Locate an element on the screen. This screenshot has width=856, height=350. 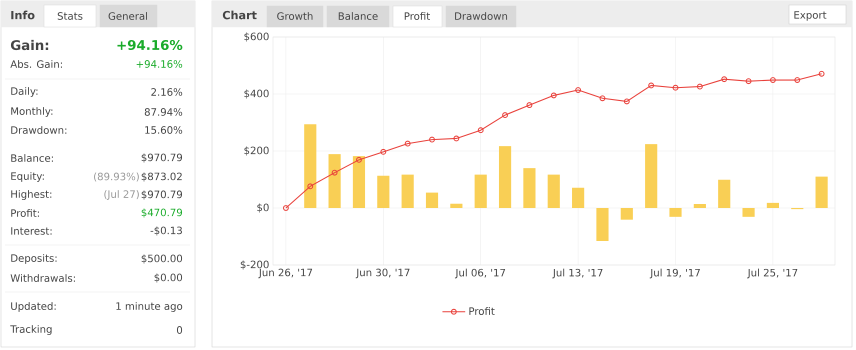
text: $0.00 is located at coordinates (168, 278).